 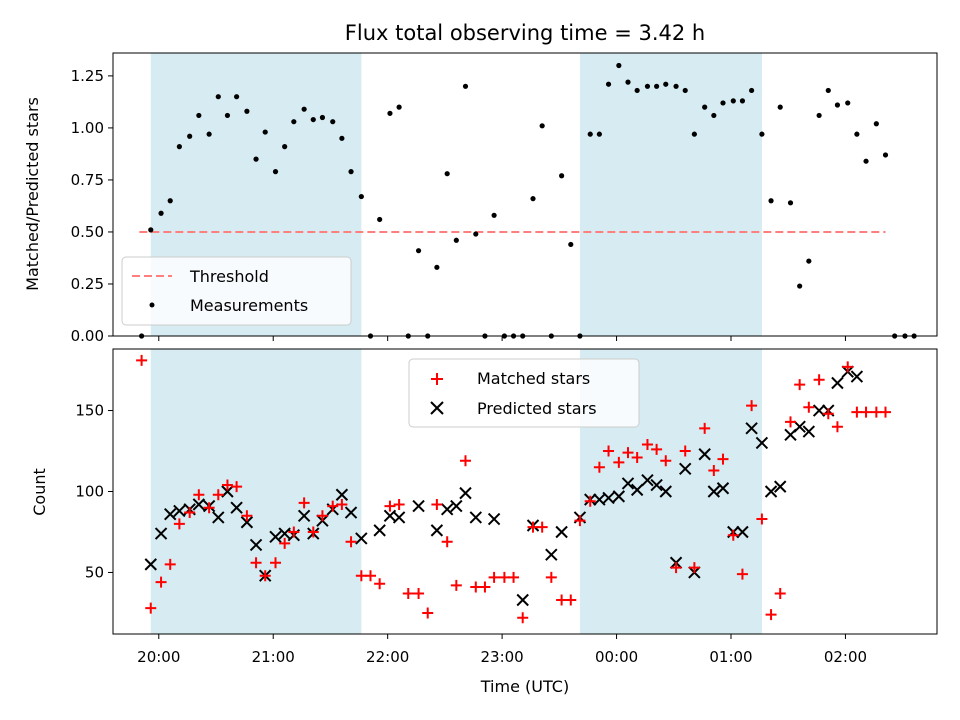 I want to click on top-y-tick-label: 1.25, so click(x=87, y=76).